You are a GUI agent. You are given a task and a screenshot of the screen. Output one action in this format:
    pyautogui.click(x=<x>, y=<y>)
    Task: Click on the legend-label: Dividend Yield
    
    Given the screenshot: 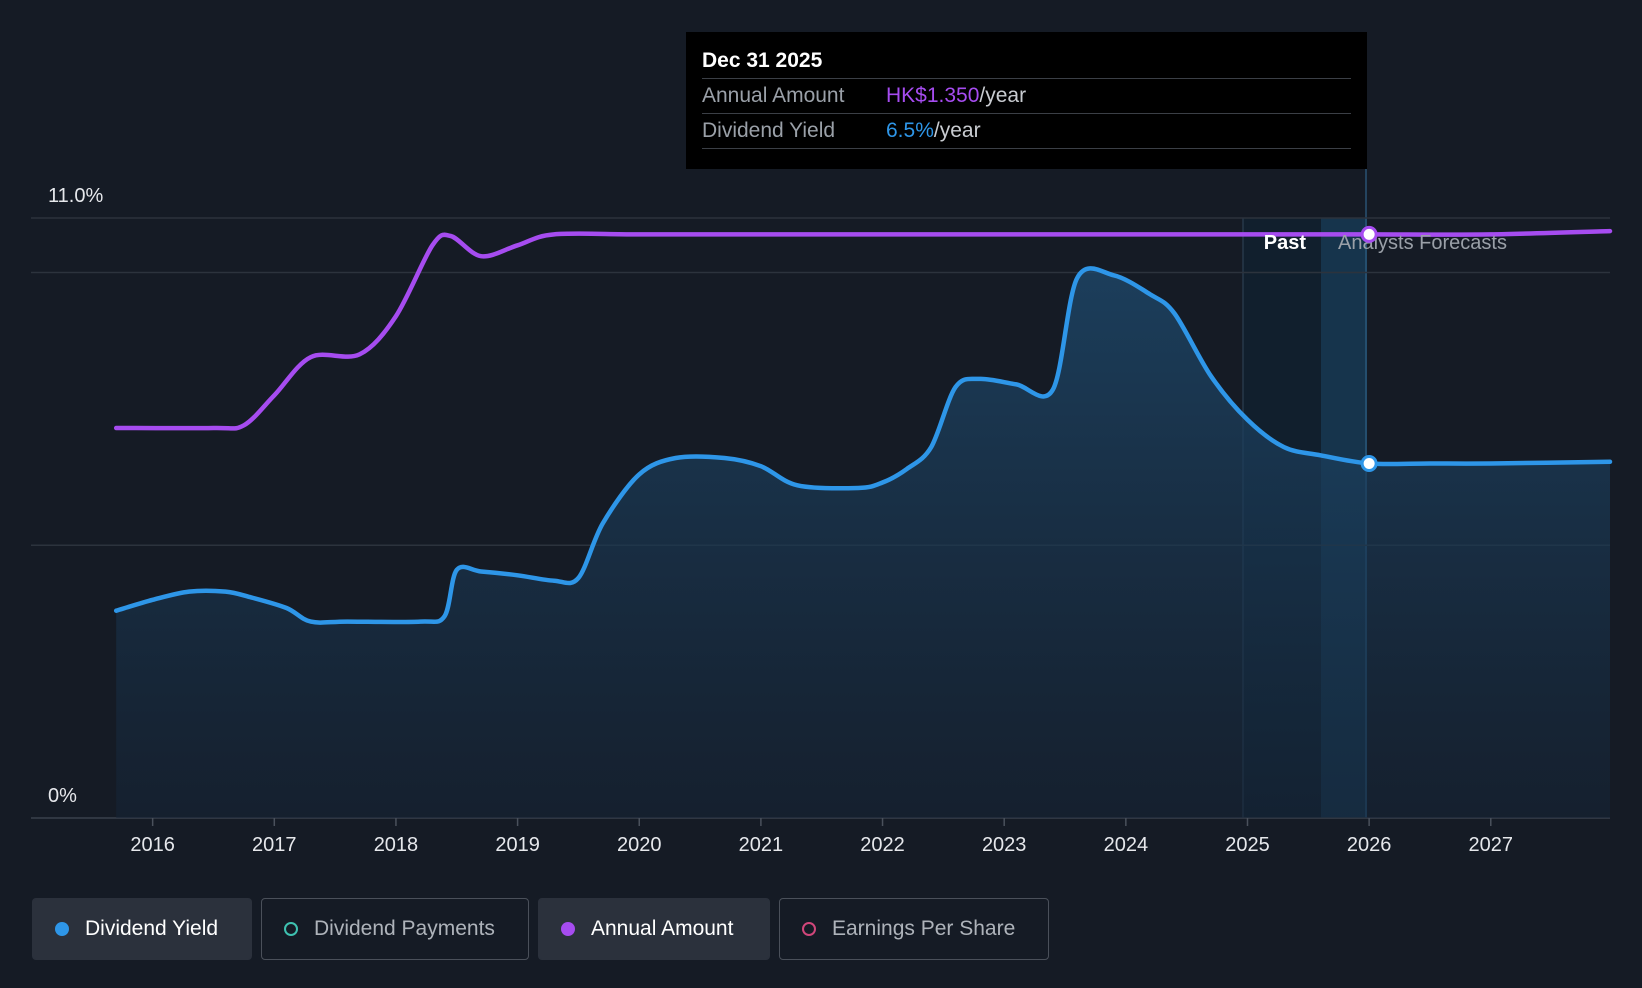 What is the action you would take?
    pyautogui.click(x=152, y=928)
    